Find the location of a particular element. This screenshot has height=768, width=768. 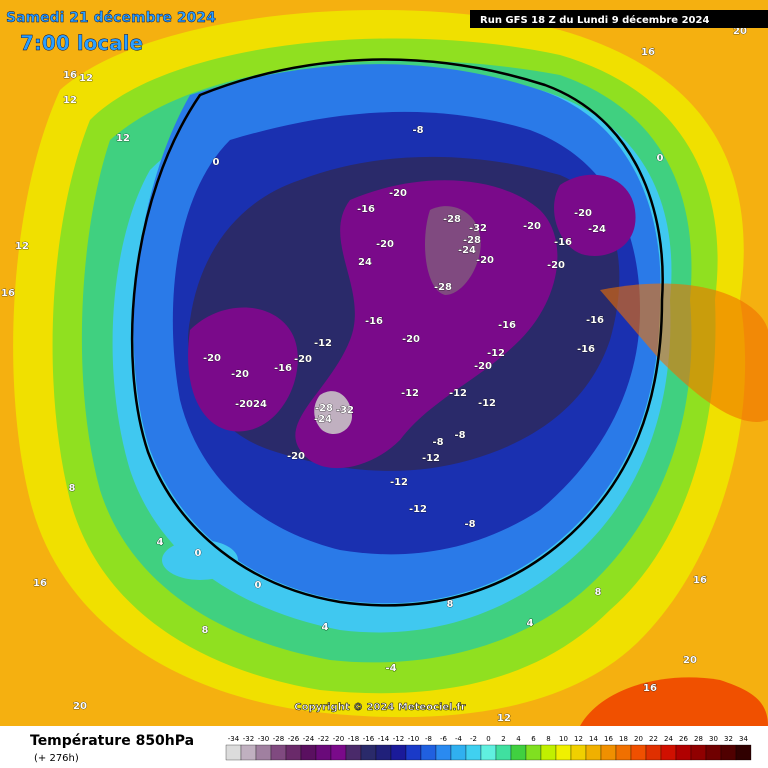

scale-label: 22 is located at coordinates (653, 739).